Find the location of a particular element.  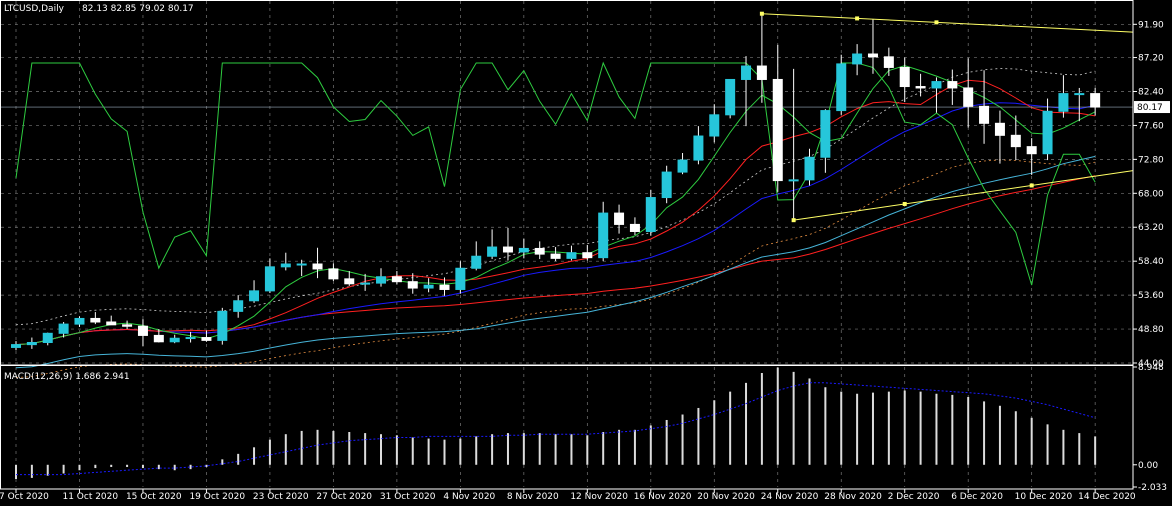

upper-trendline is located at coordinates (947, 23).